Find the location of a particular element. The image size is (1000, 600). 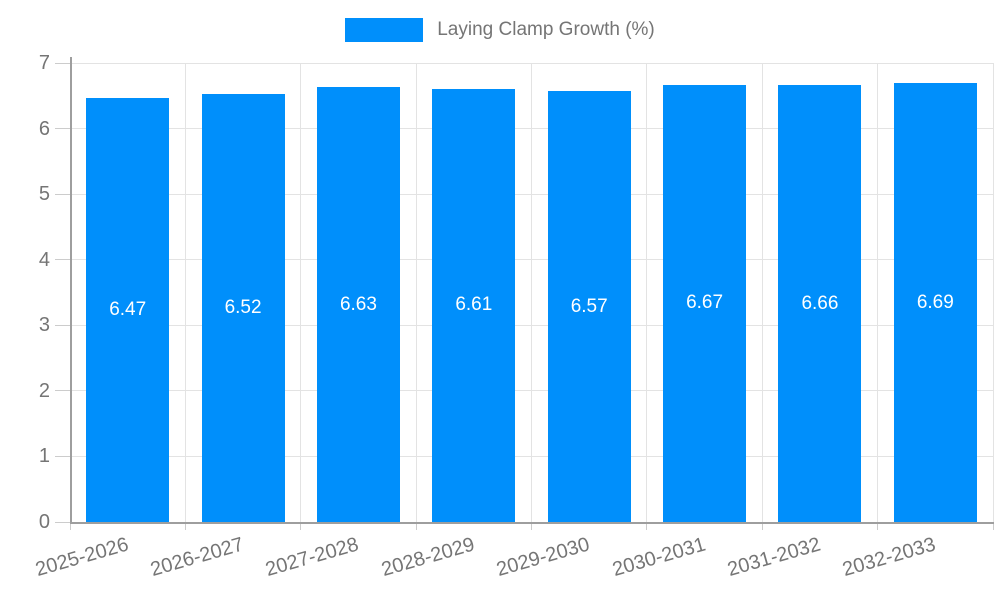

bar-value-label: 6.52 is located at coordinates (243, 308).